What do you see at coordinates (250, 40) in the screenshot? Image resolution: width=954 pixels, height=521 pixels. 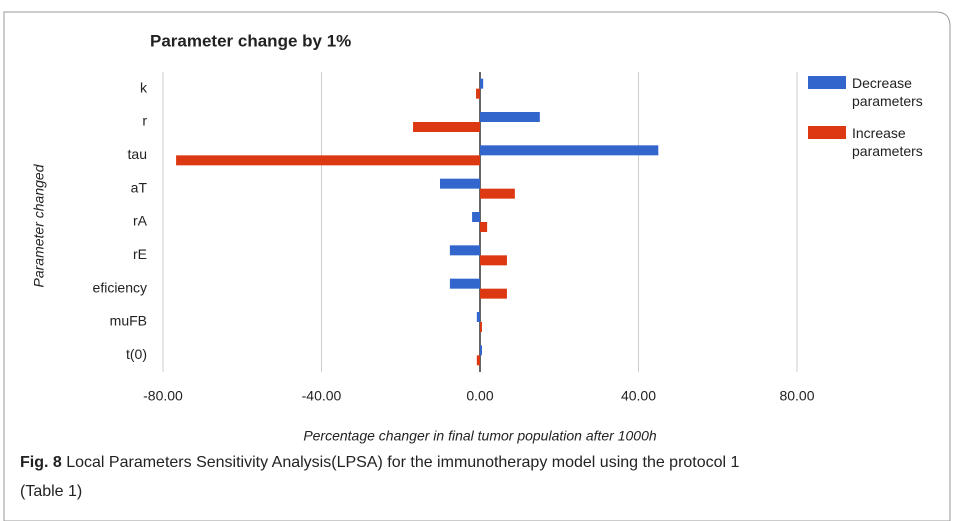 I see `chart-title: Parameter change by 1%` at bounding box center [250, 40].